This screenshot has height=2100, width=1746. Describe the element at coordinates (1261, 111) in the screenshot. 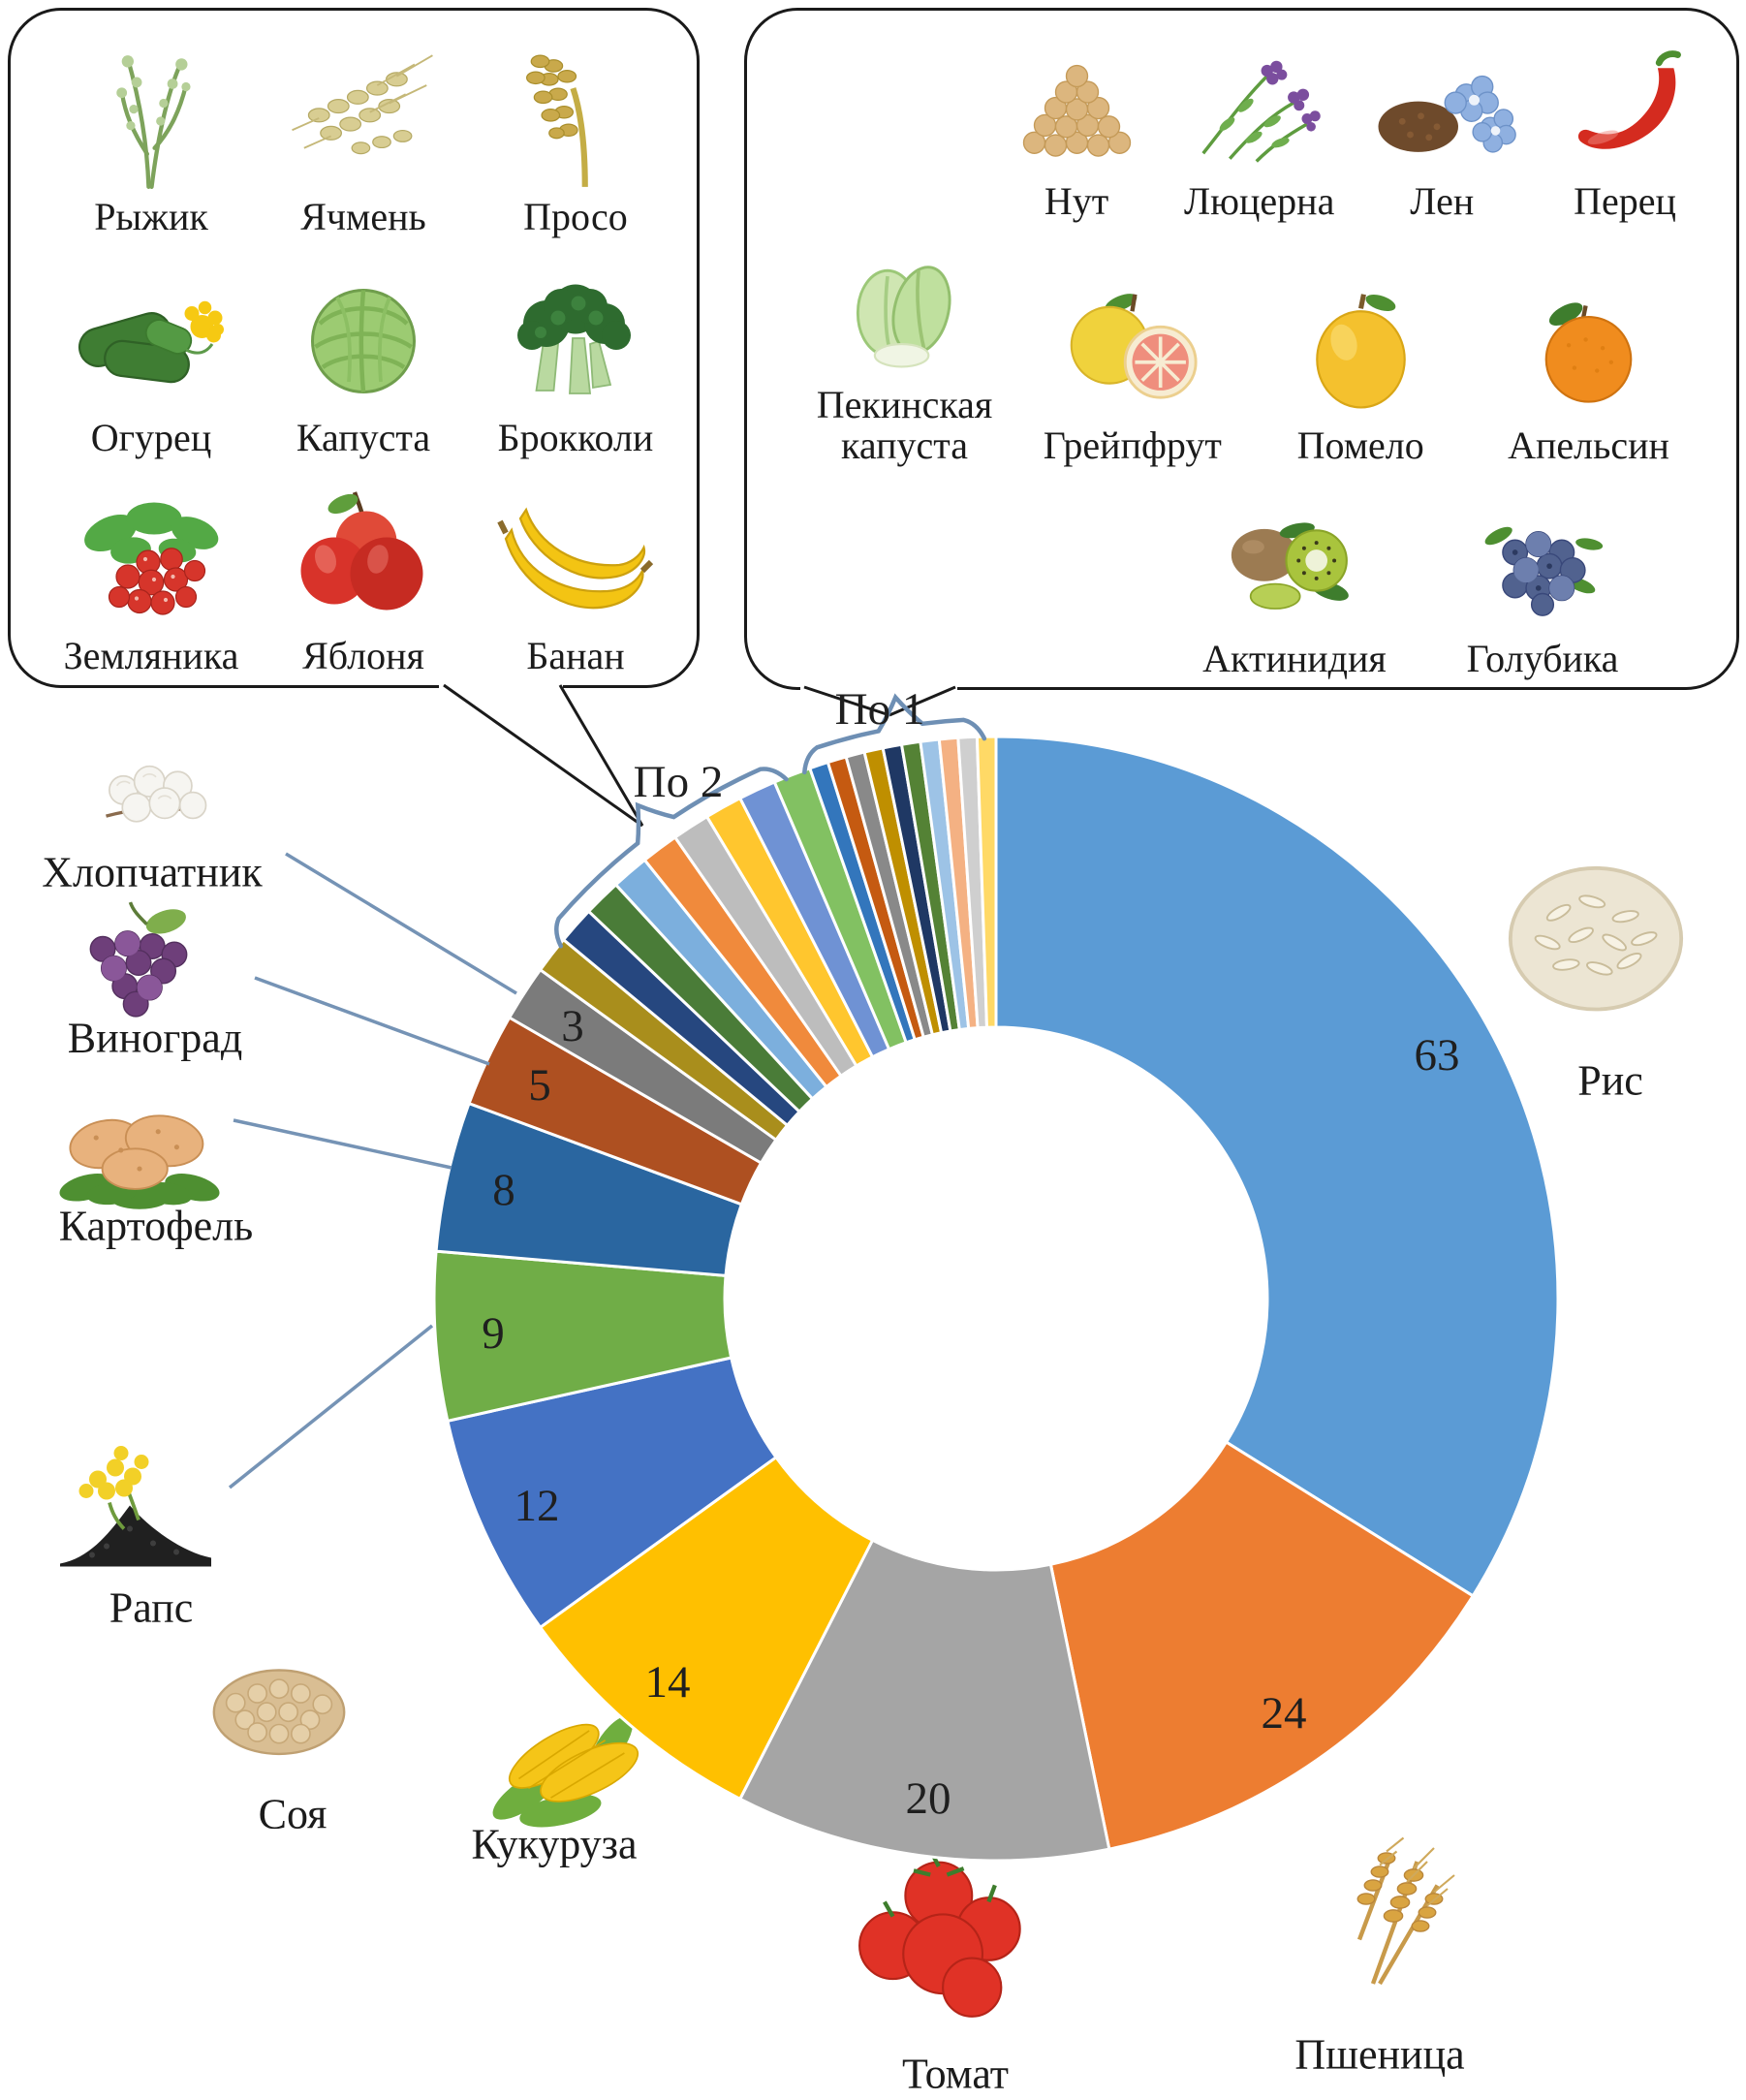

I see `alfalfa-icon` at that location.